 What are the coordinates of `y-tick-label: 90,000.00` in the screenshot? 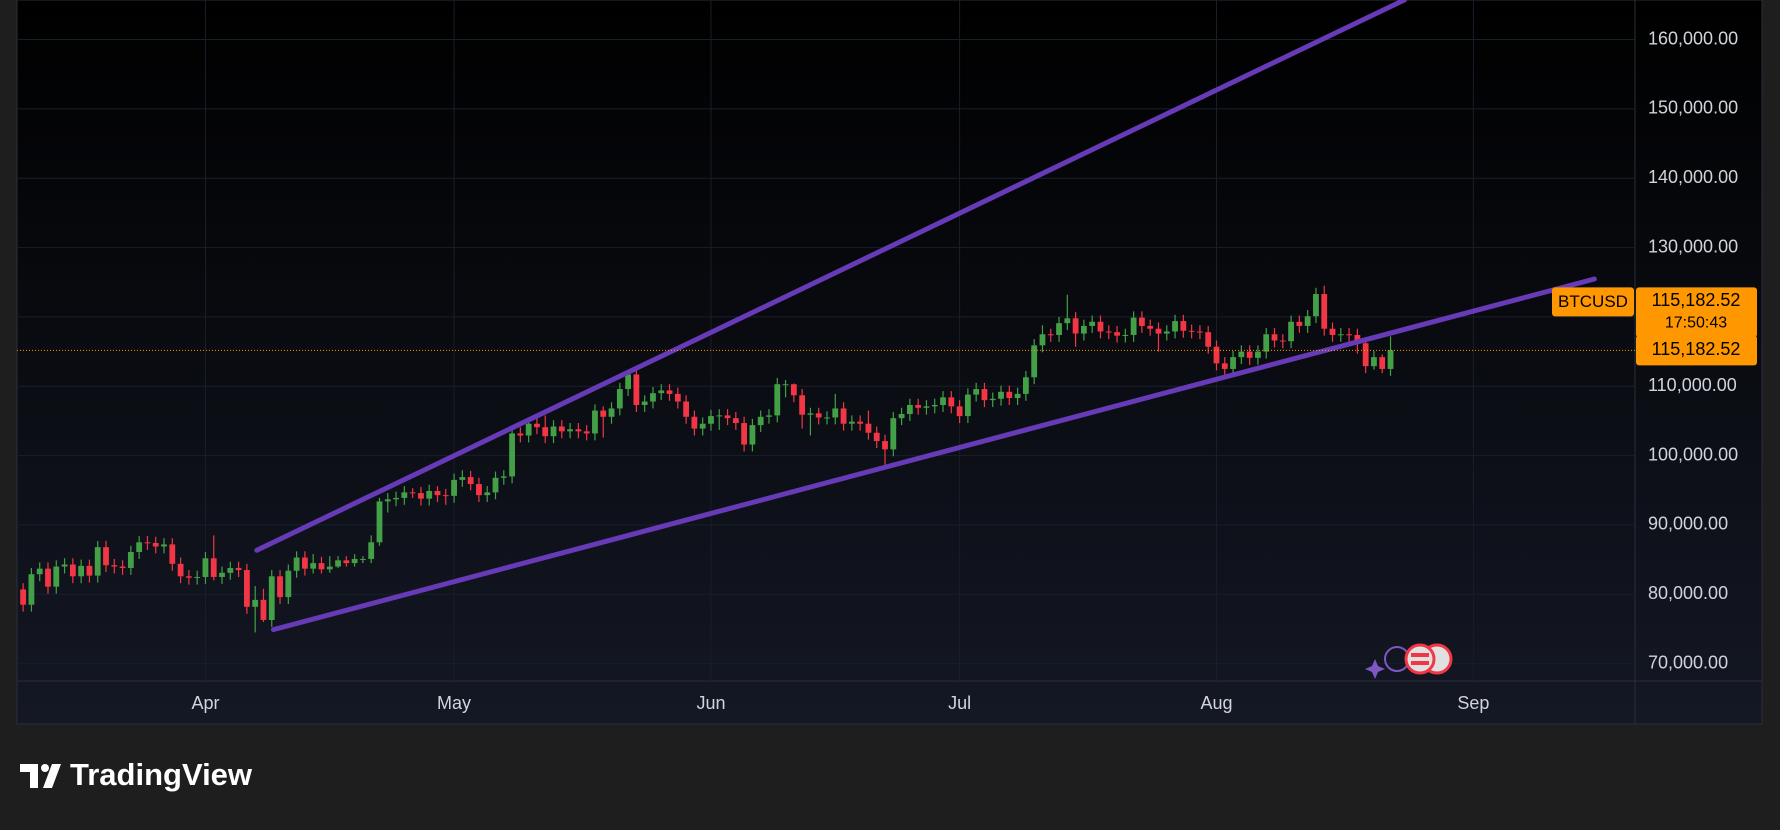 It's located at (1688, 524).